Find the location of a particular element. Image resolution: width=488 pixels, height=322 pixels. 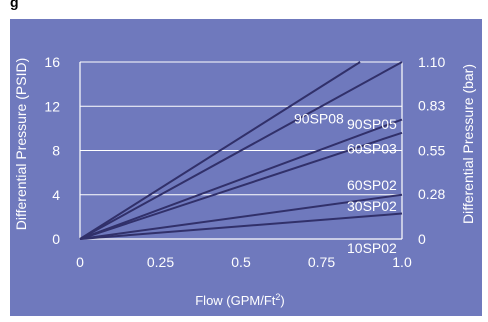

page-title-fragment: g is located at coordinates (14, 5).